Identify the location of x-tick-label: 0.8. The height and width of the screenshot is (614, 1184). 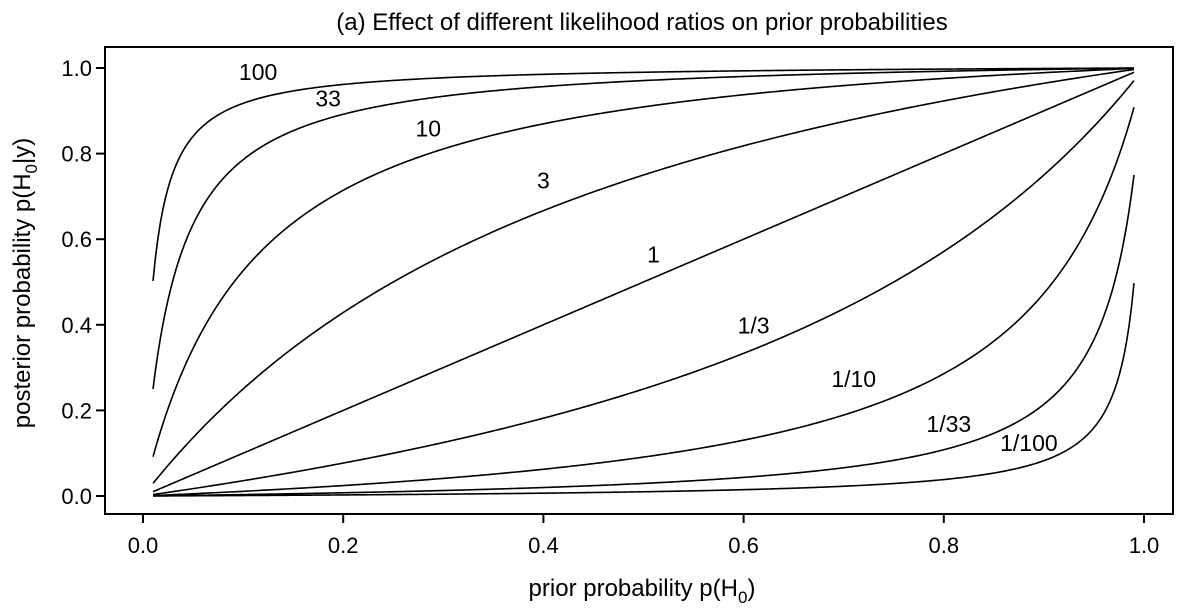
(944, 545).